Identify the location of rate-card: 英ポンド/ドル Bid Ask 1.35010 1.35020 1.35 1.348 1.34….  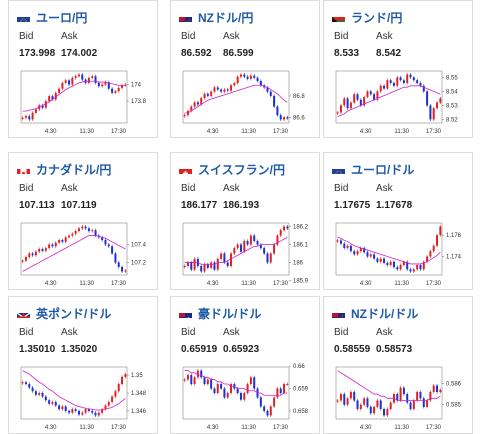
(83, 365).